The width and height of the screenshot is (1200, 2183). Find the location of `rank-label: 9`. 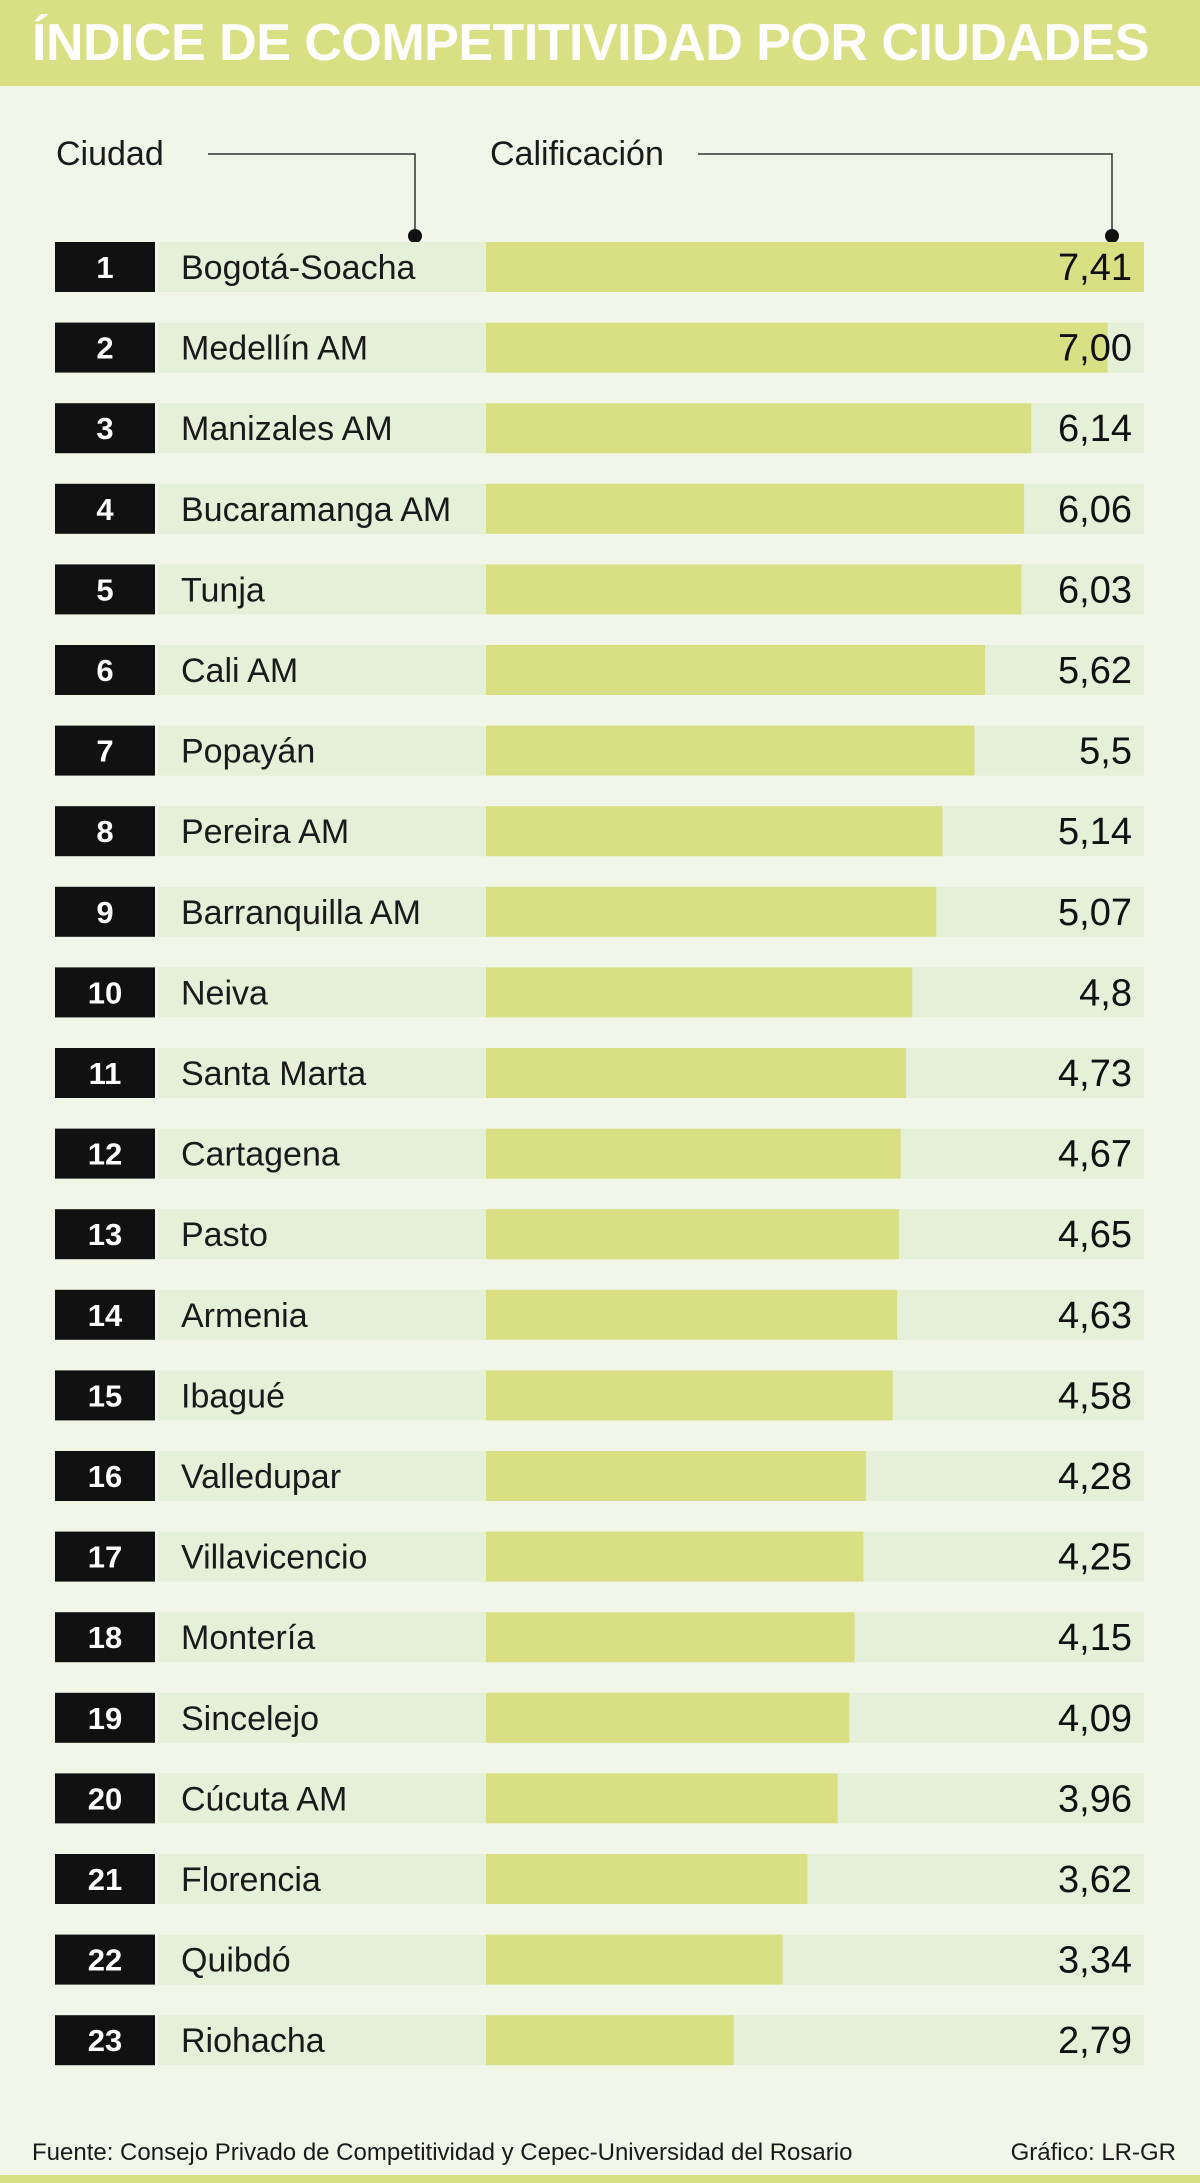

rank-label: 9 is located at coordinates (104, 912).